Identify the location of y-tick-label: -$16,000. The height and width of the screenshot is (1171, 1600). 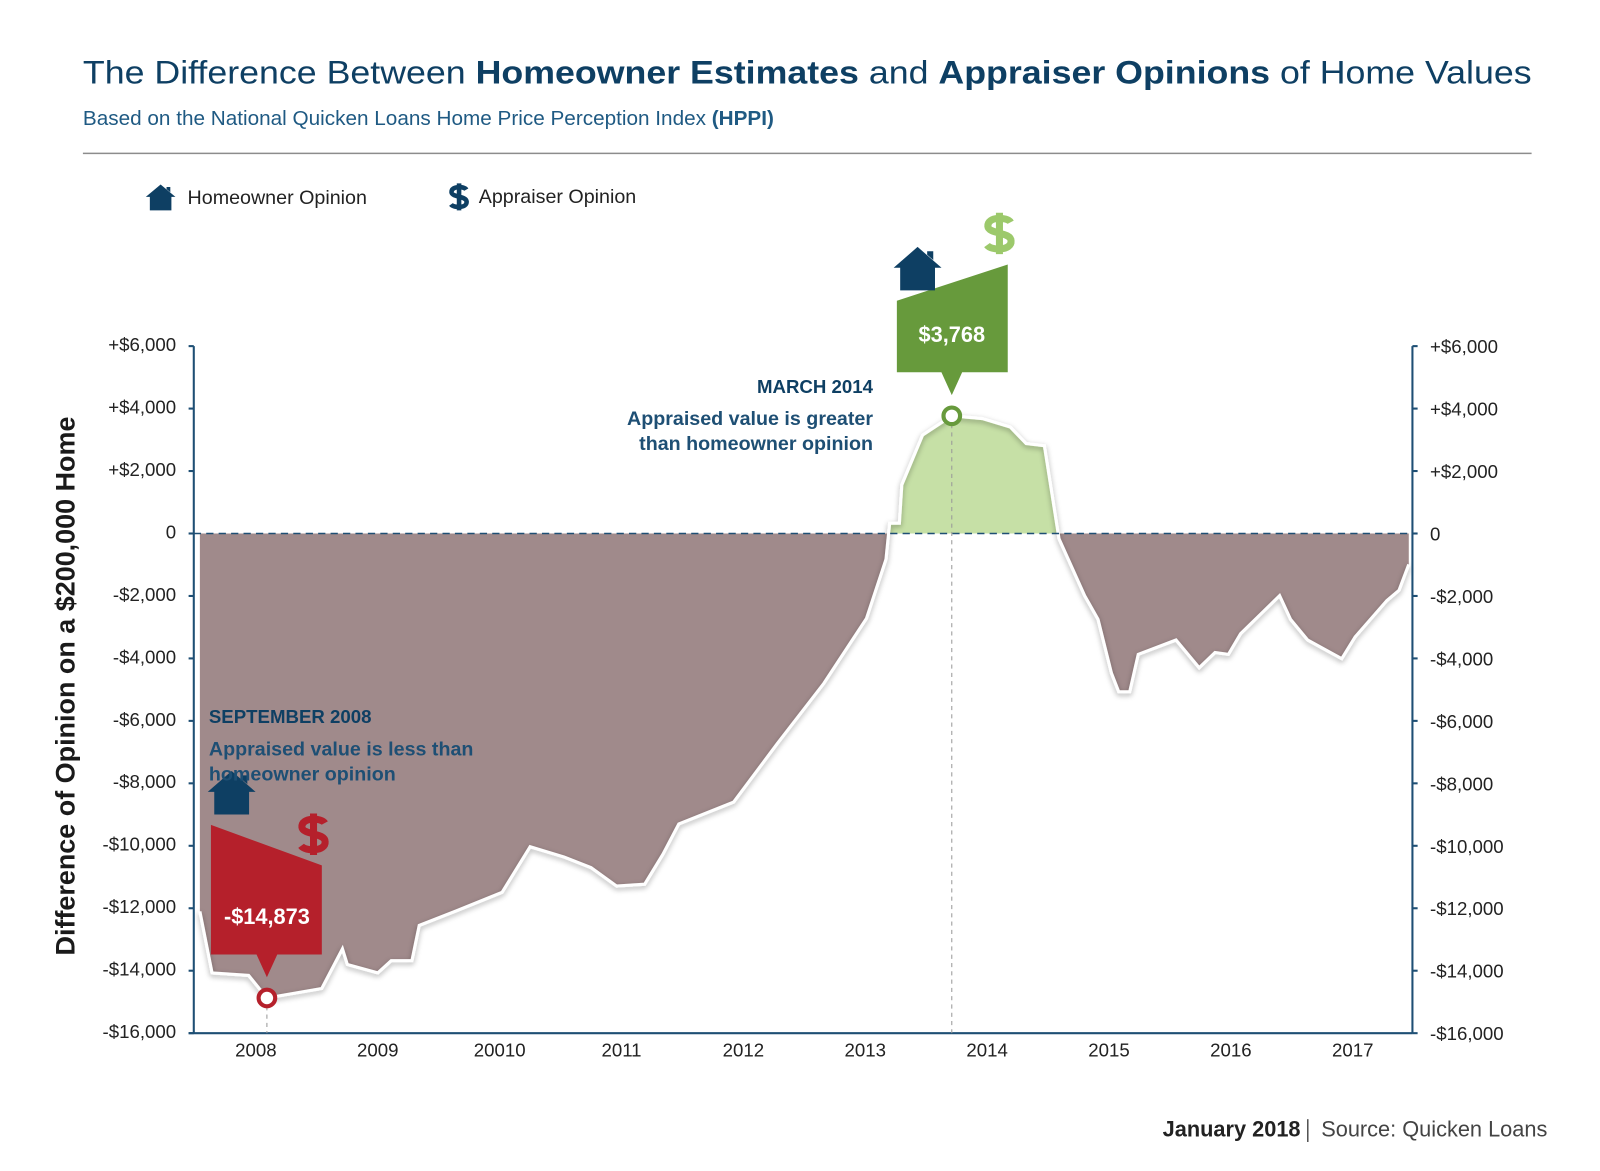
(140, 1031).